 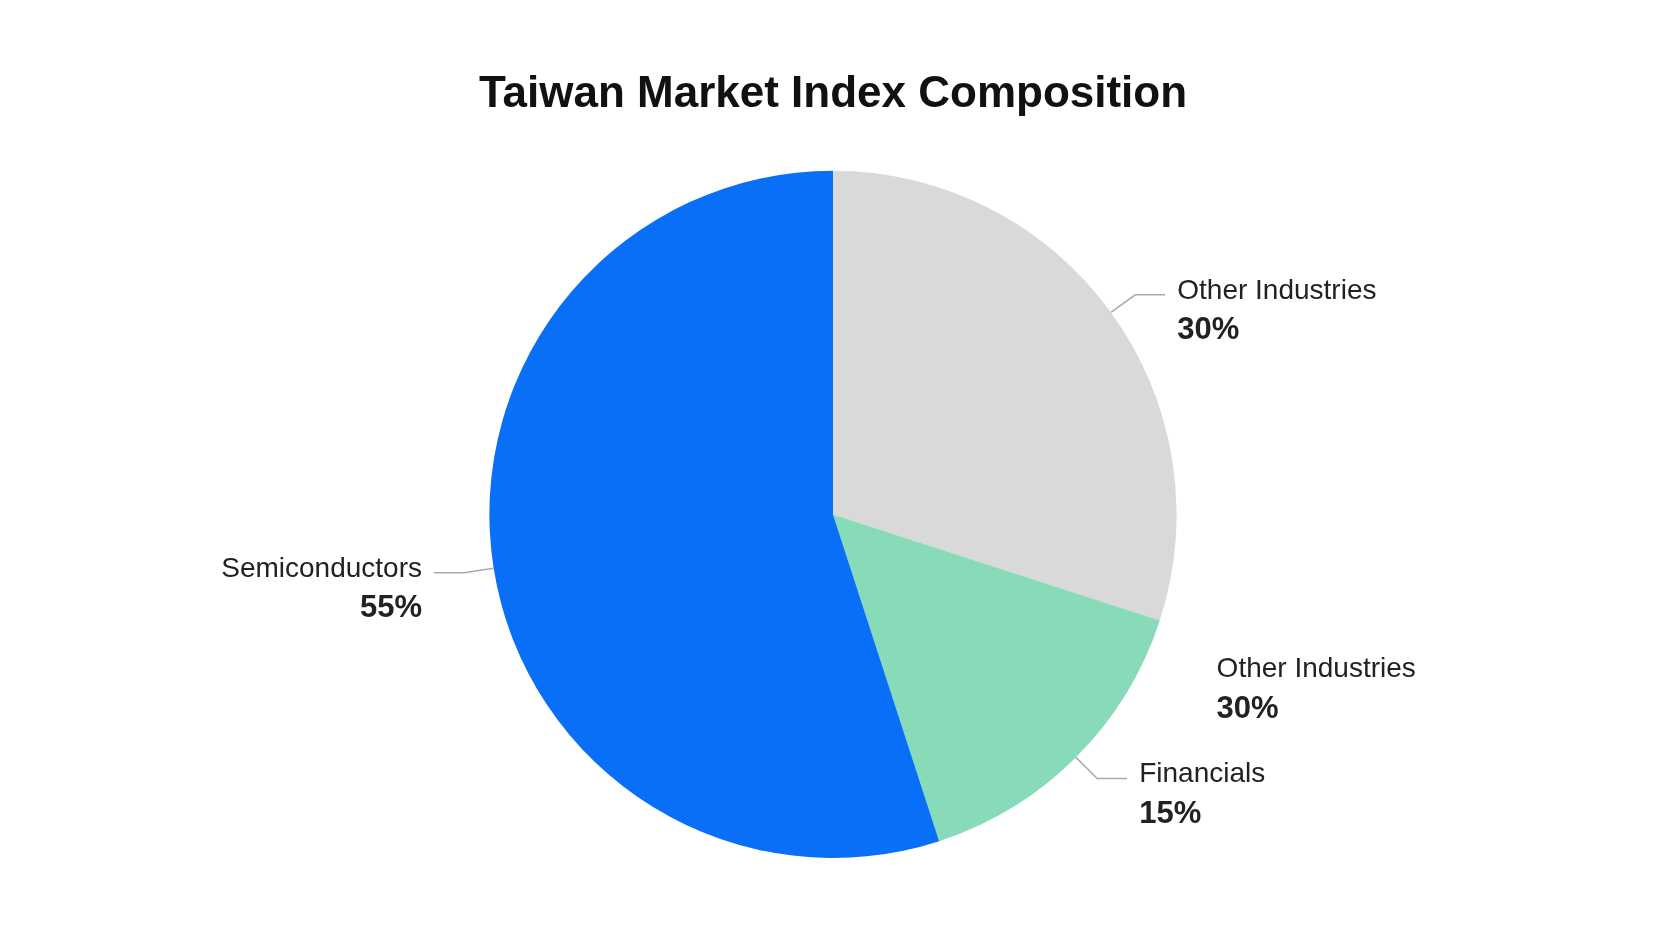 I want to click on text: Other Industries 30%, so click(x=1316, y=688).